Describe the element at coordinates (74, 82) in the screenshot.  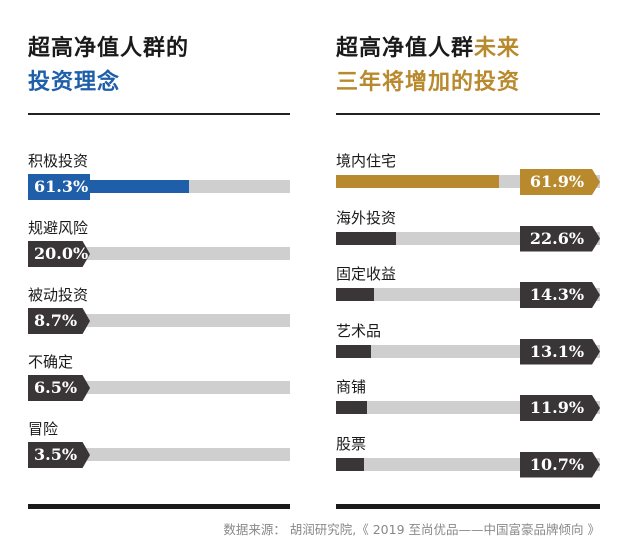
I see `left-title-line2: 投资理念` at that location.